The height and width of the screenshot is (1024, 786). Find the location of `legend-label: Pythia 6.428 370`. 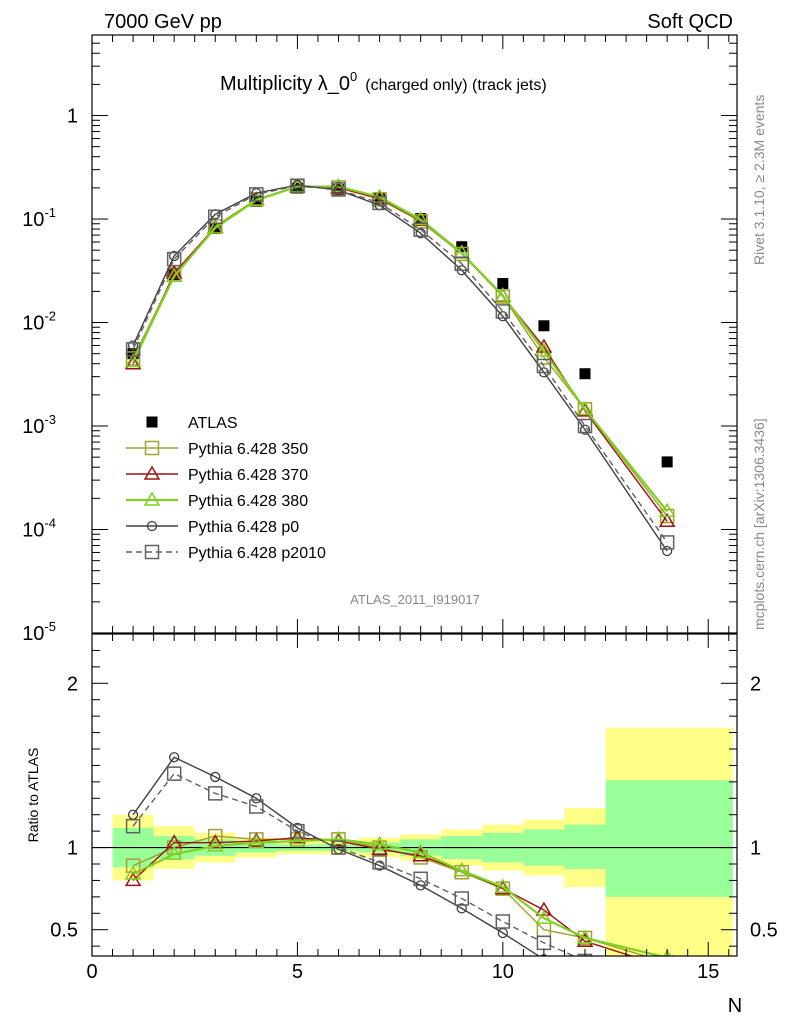

legend-label: Pythia 6.428 370 is located at coordinates (248, 475).